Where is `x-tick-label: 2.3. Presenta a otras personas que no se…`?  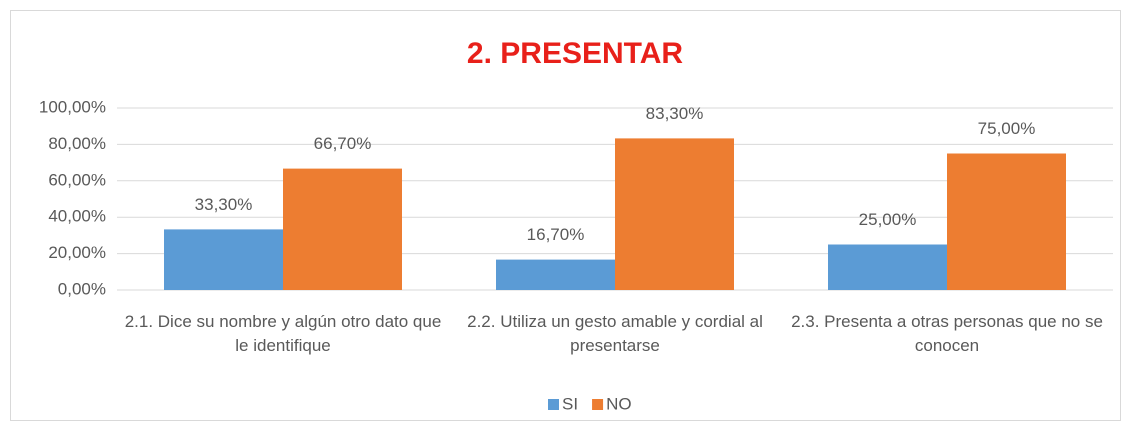 x-tick-label: 2.3. Presenta a otras personas que no se… is located at coordinates (947, 333).